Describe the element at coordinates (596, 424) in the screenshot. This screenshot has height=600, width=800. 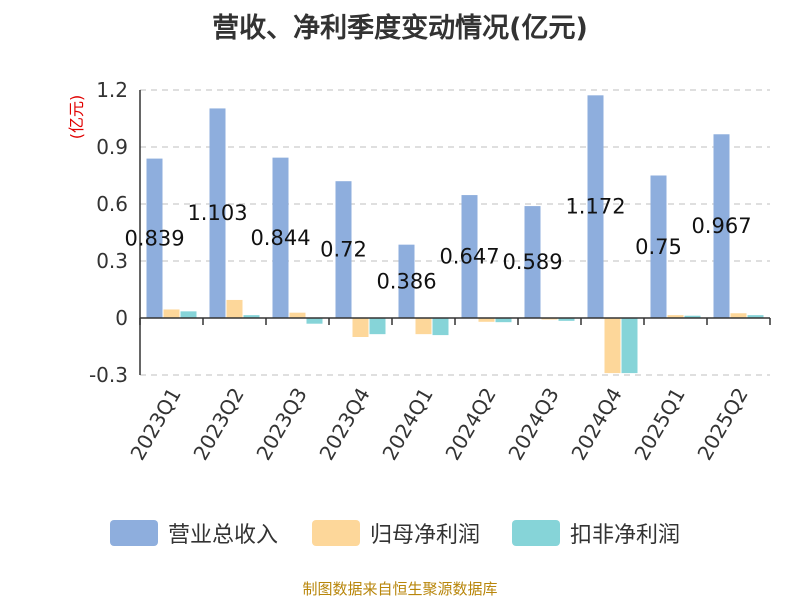
I see `x-tick-label: 2024Q4` at that location.